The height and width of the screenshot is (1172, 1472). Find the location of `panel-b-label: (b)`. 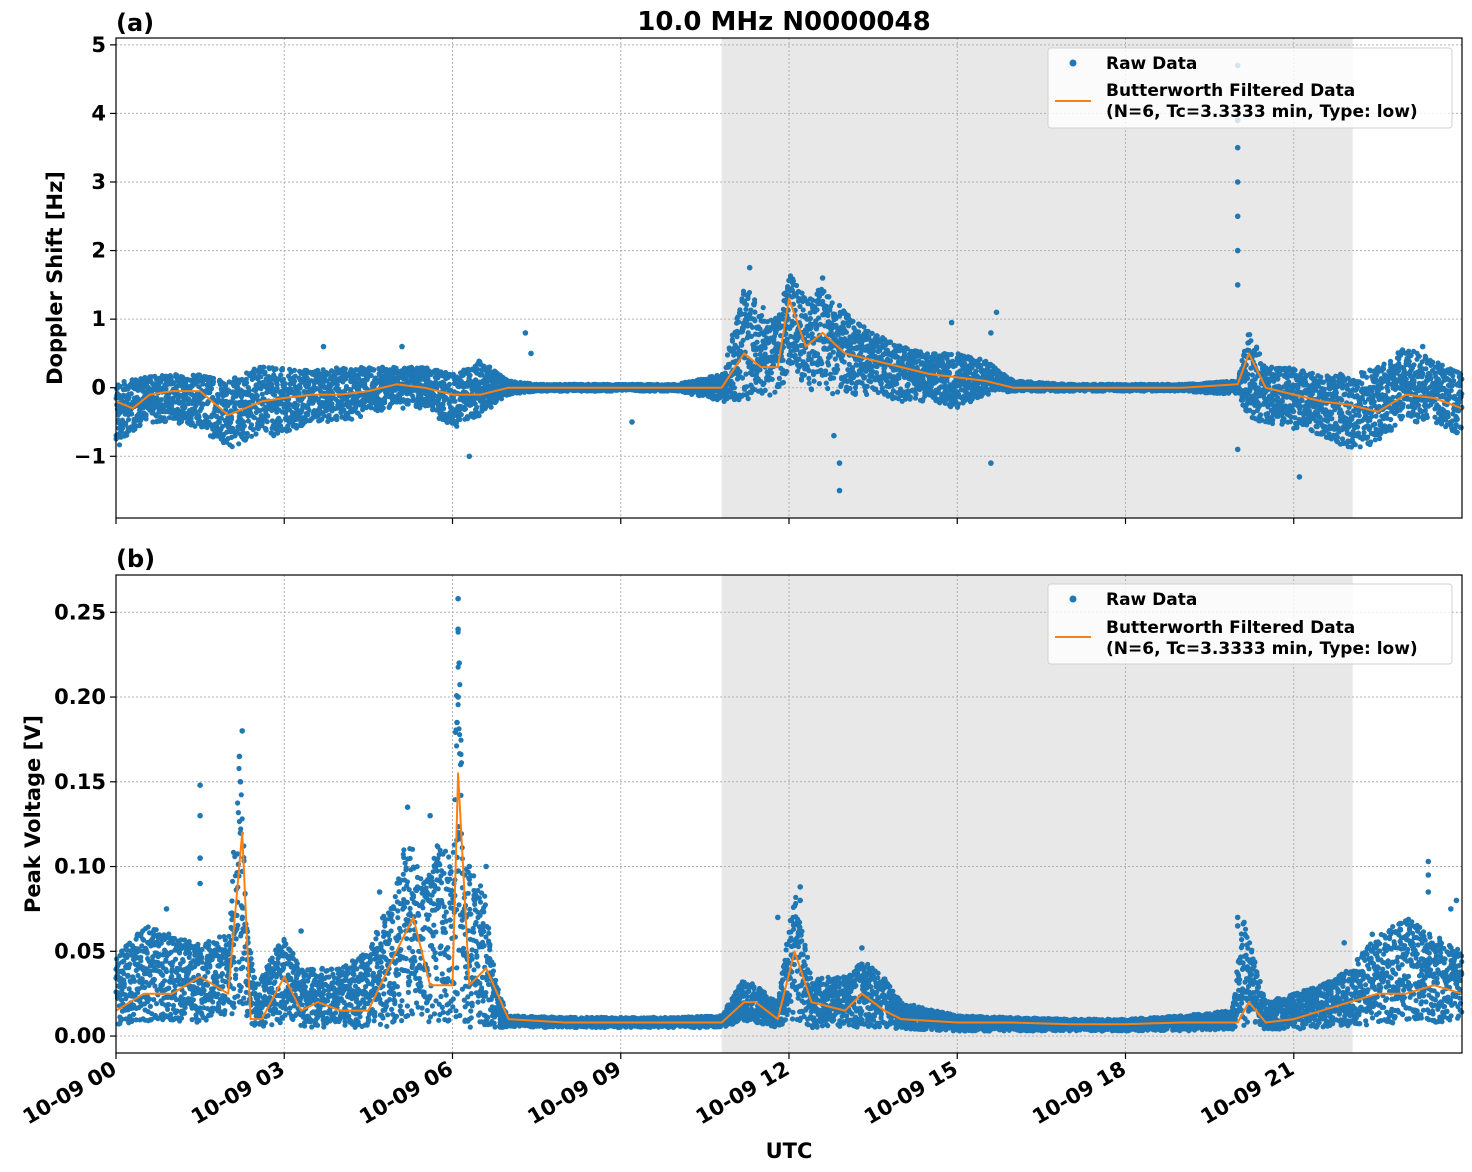

panel-b-label: (b) is located at coordinates (135, 559).